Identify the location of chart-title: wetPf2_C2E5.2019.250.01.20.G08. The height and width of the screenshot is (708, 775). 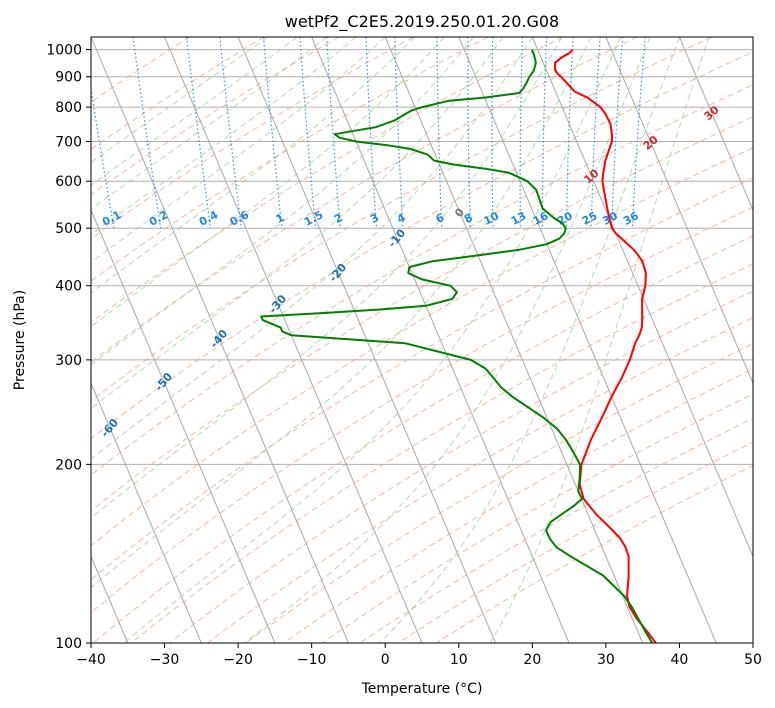
(422, 22).